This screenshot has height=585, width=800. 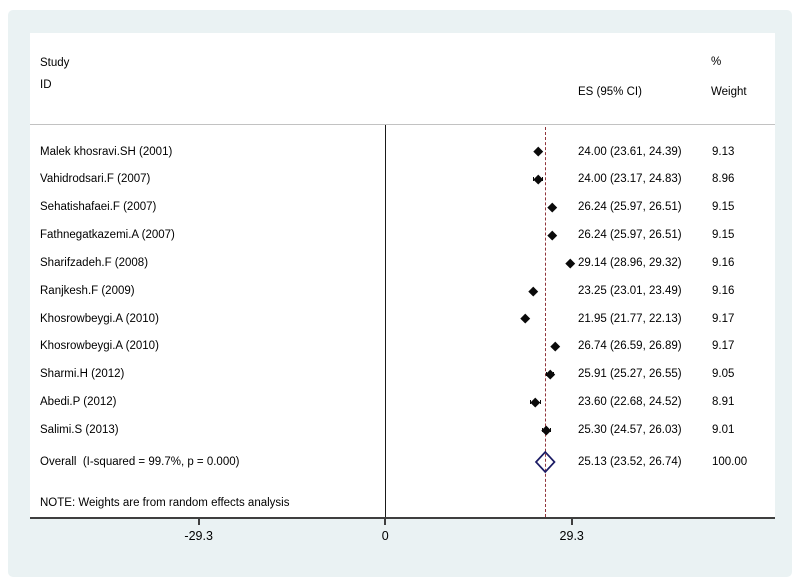 I want to click on es-ci-value: 29.14 (28.96, 29.32), so click(x=630, y=262).